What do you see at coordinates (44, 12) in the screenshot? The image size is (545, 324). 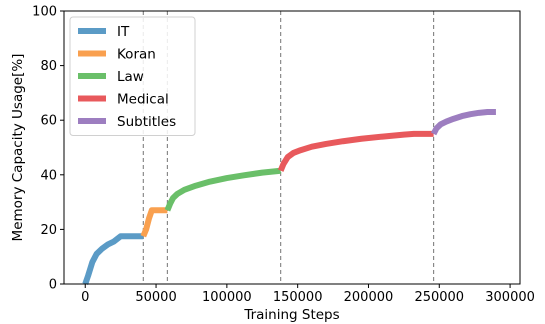 I see `y-tick-label: 100` at bounding box center [44, 12].